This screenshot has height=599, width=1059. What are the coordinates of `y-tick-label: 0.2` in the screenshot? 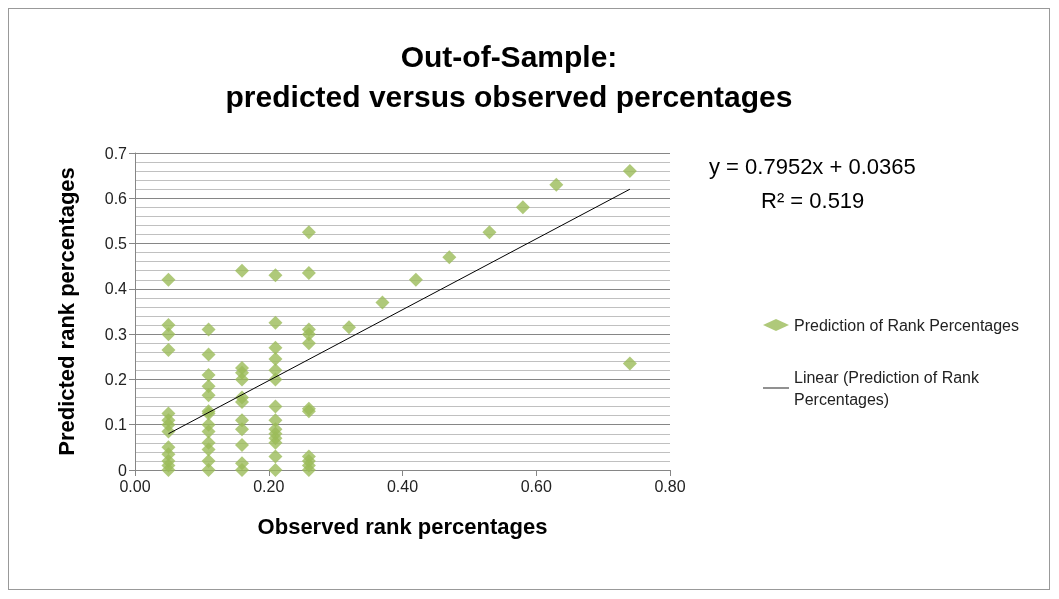 It's located at (116, 379).